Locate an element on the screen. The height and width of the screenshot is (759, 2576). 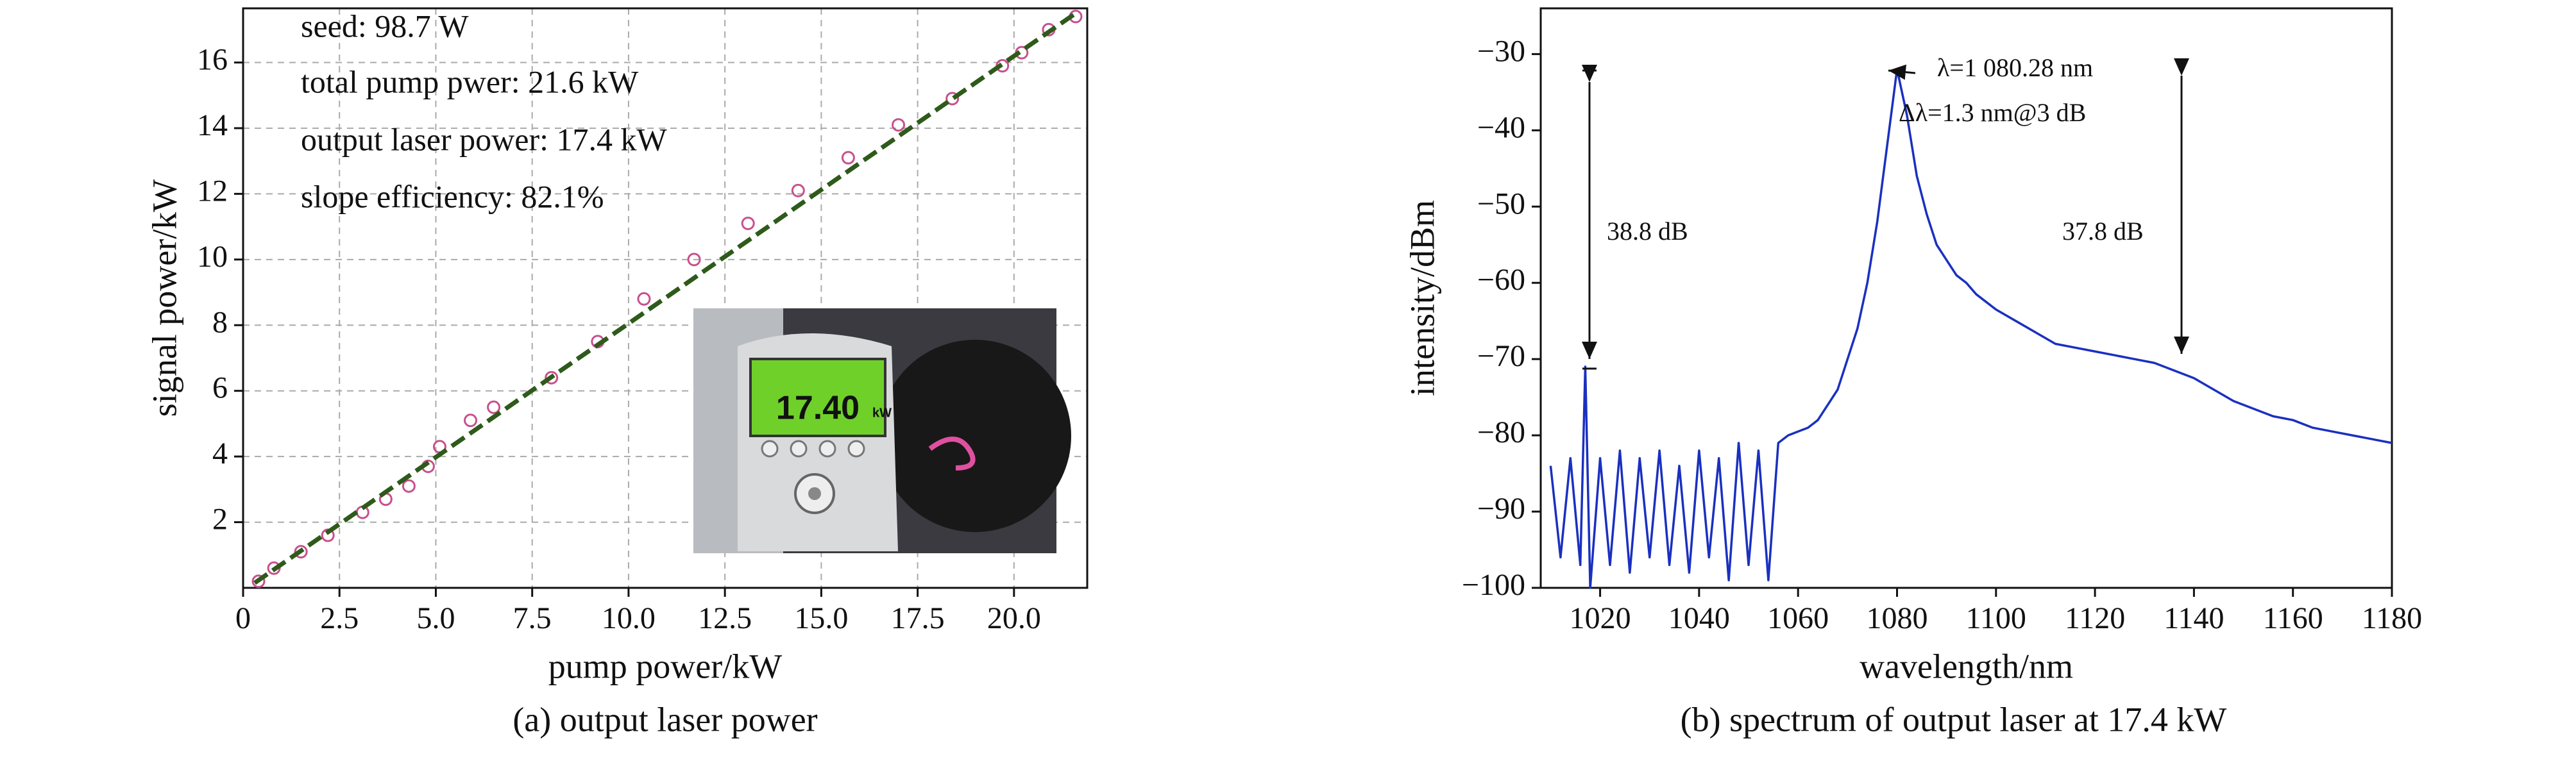
annotation: output laser power: 17.4 kW is located at coordinates (484, 139).